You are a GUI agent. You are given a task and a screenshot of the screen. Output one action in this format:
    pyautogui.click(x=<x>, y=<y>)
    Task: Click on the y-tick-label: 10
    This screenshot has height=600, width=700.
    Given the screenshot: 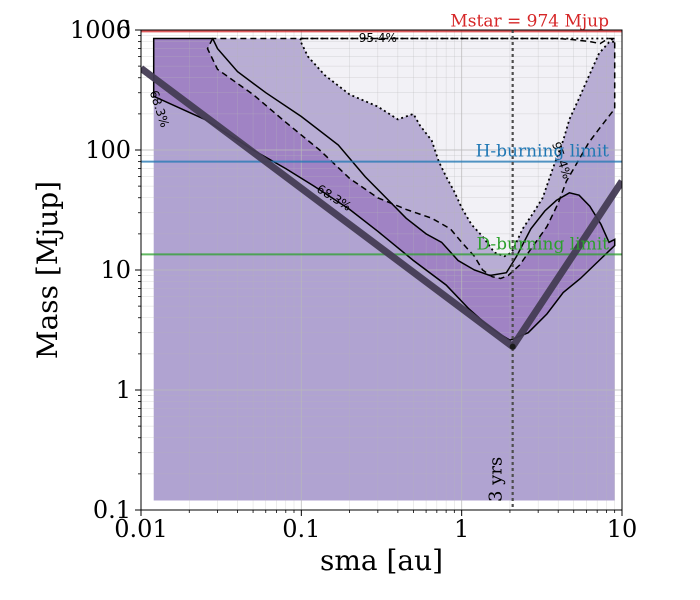 What is the action you would take?
    pyautogui.click(x=115, y=270)
    